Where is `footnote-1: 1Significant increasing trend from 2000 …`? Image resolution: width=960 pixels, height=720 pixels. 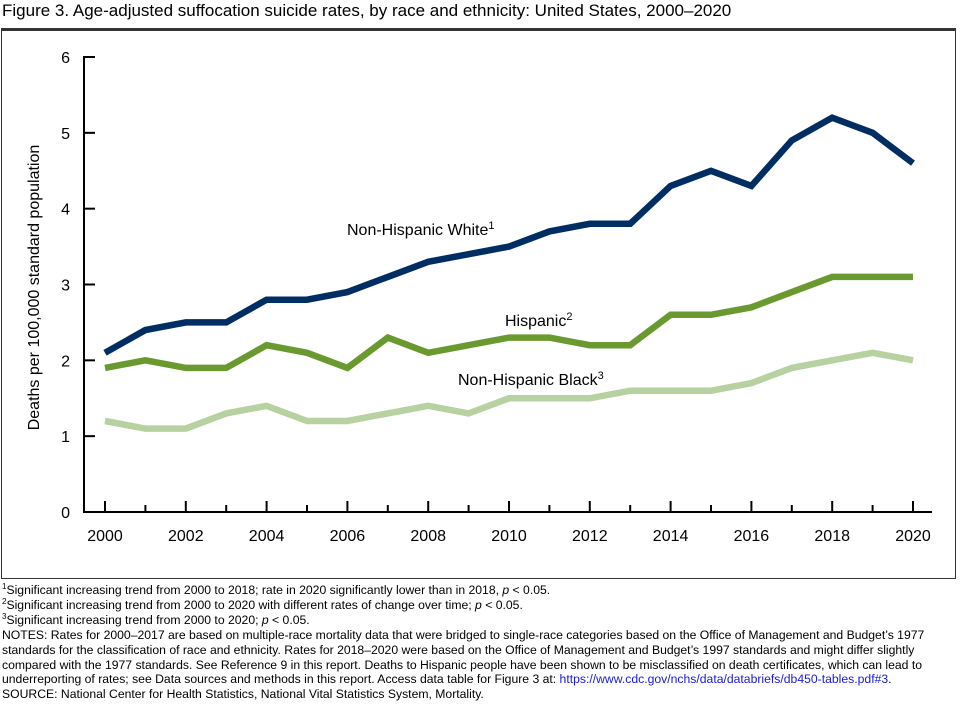
footnote-1: 1Significant increasing trend from 2000 … is located at coordinates (480, 590).